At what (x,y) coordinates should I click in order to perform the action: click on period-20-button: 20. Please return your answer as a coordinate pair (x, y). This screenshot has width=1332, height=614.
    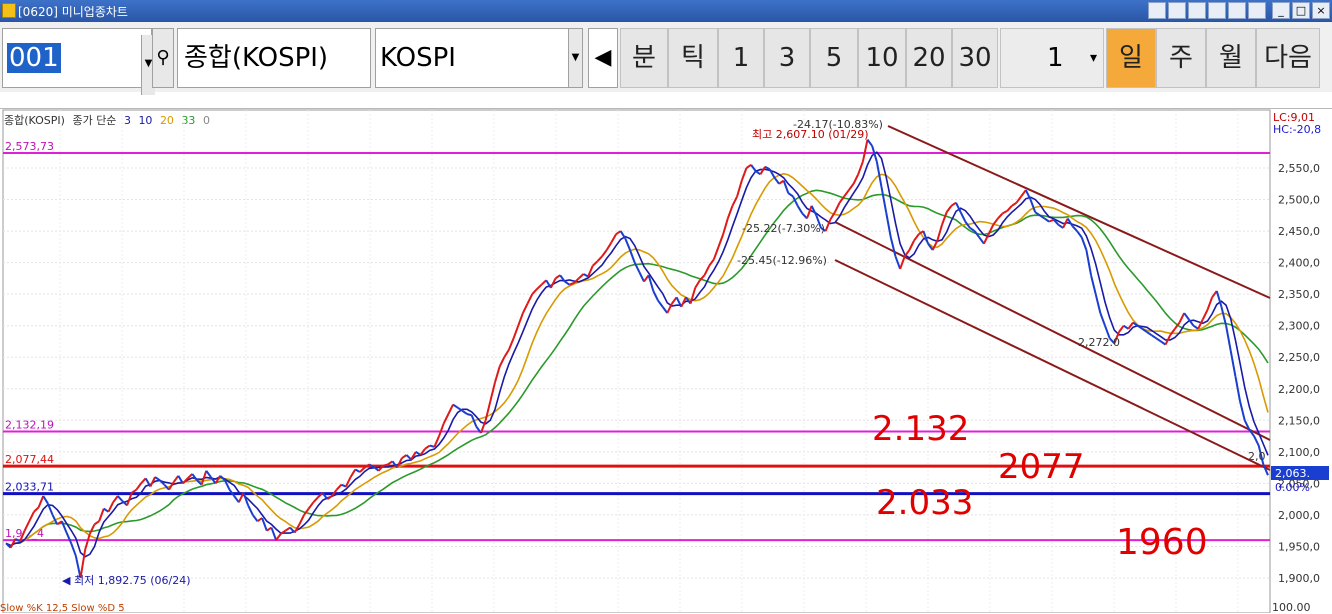
    Looking at the image, I should click on (929, 58).